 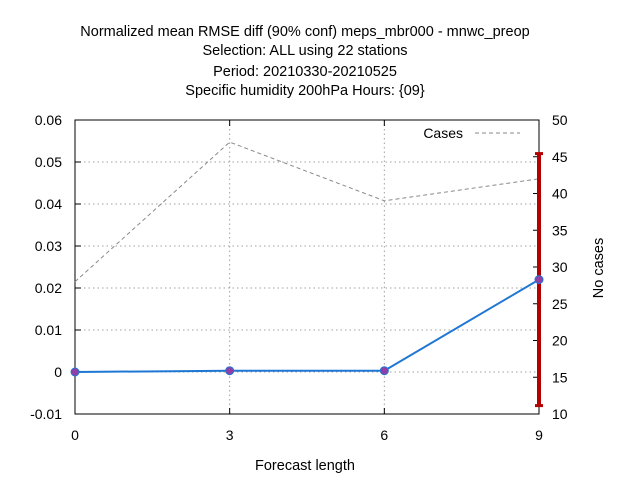 I want to click on y-tick-label: 0.01, so click(x=48, y=330).